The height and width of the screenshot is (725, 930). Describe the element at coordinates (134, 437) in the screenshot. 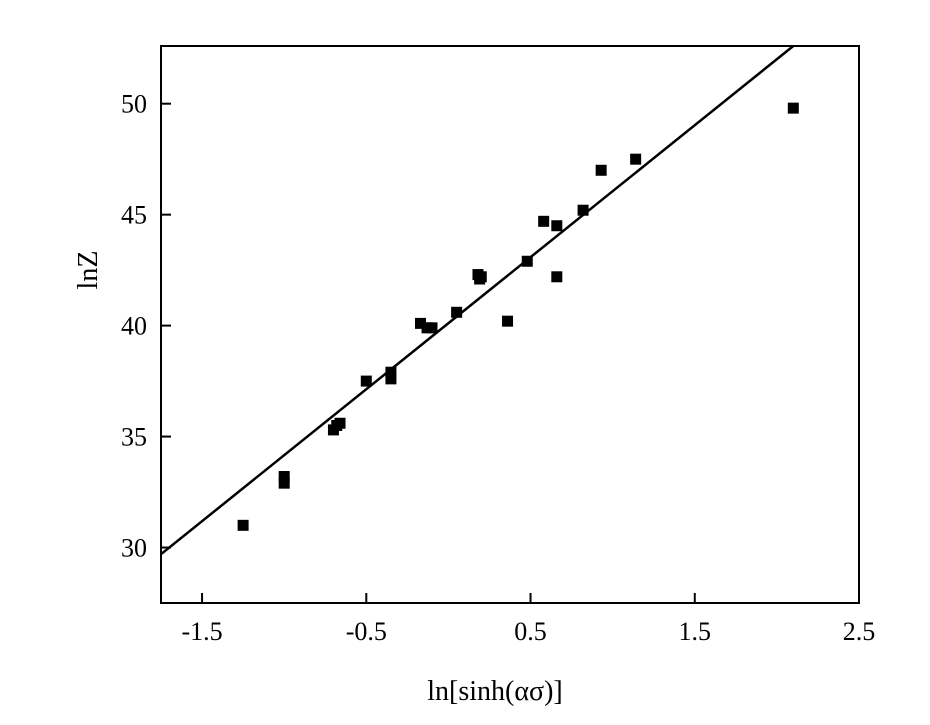

I see `y-tick-label: 35` at that location.